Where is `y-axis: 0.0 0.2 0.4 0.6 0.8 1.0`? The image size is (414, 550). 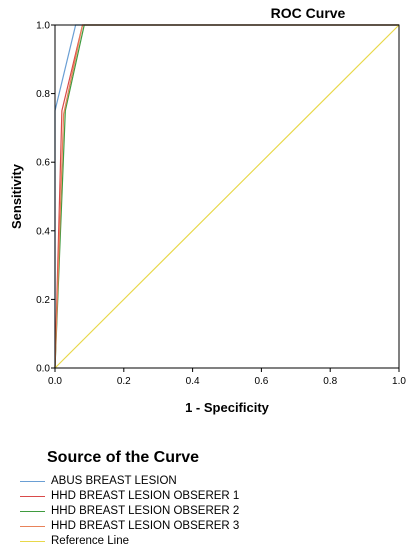
y-axis: 0.0 0.2 0.4 0.6 0.8 1.0 is located at coordinates (45, 198).